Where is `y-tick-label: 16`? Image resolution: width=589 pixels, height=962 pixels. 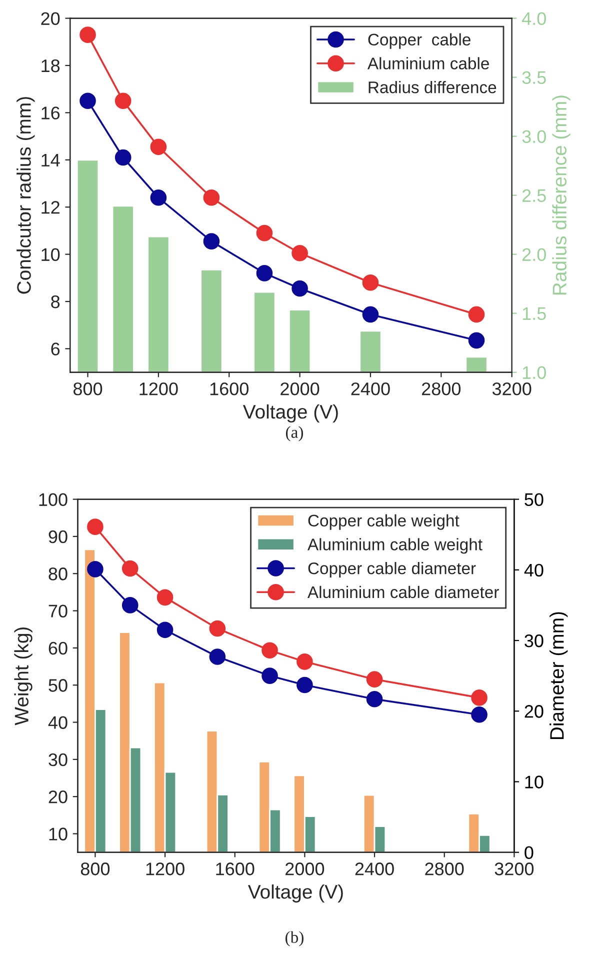
y-tick-label: 16 is located at coordinates (51, 113).